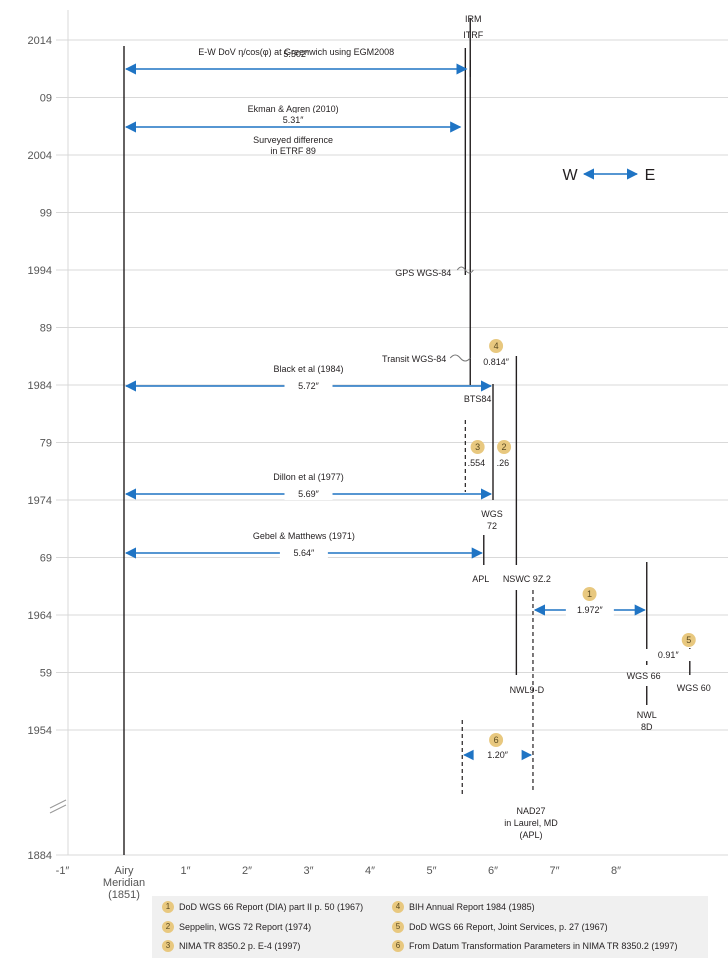  What do you see at coordinates (616, 871) in the screenshot?
I see `x-tick-label: 8″` at bounding box center [616, 871].